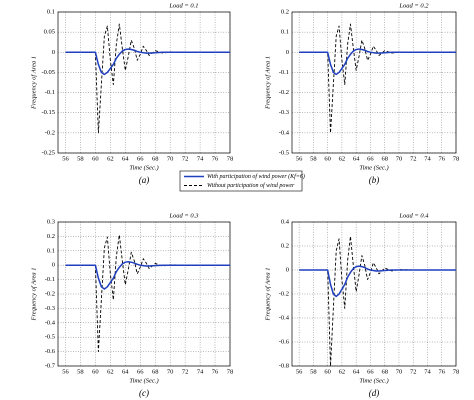  What do you see at coordinates (50, 365) in the screenshot?
I see `y-tick-label: -0.7` at bounding box center [50, 365].